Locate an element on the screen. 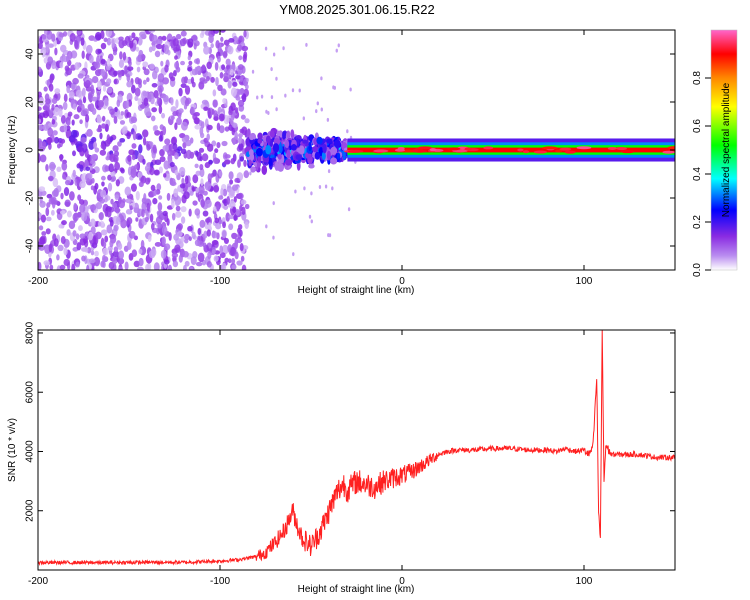 The image size is (750, 600). snr-y-tick-label: 2000 is located at coordinates (30, 510).